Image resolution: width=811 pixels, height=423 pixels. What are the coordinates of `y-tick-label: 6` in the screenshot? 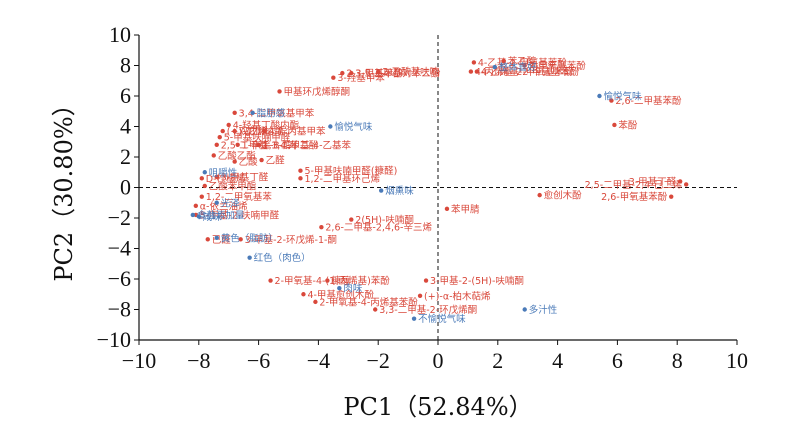 It's located at (125, 95).